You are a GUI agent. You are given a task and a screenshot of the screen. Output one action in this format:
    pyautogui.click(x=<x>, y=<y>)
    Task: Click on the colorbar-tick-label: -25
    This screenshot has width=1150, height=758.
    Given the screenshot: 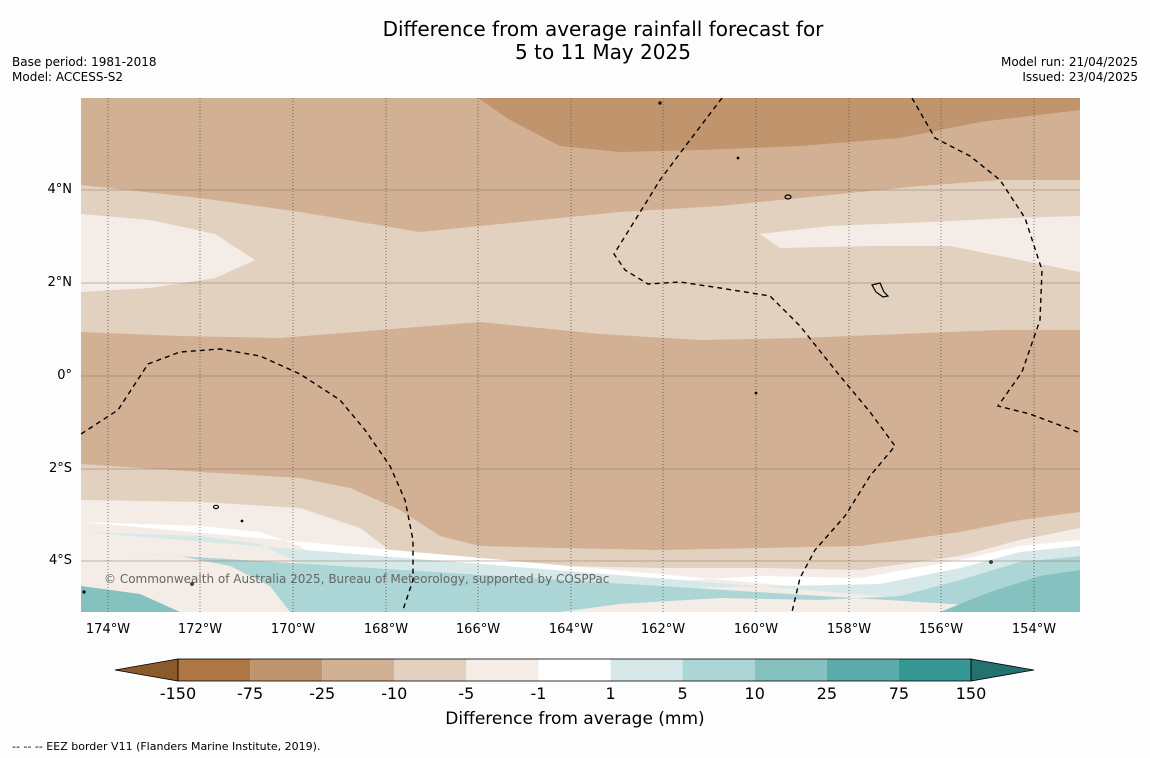 What is the action you would take?
    pyautogui.click(x=322, y=693)
    